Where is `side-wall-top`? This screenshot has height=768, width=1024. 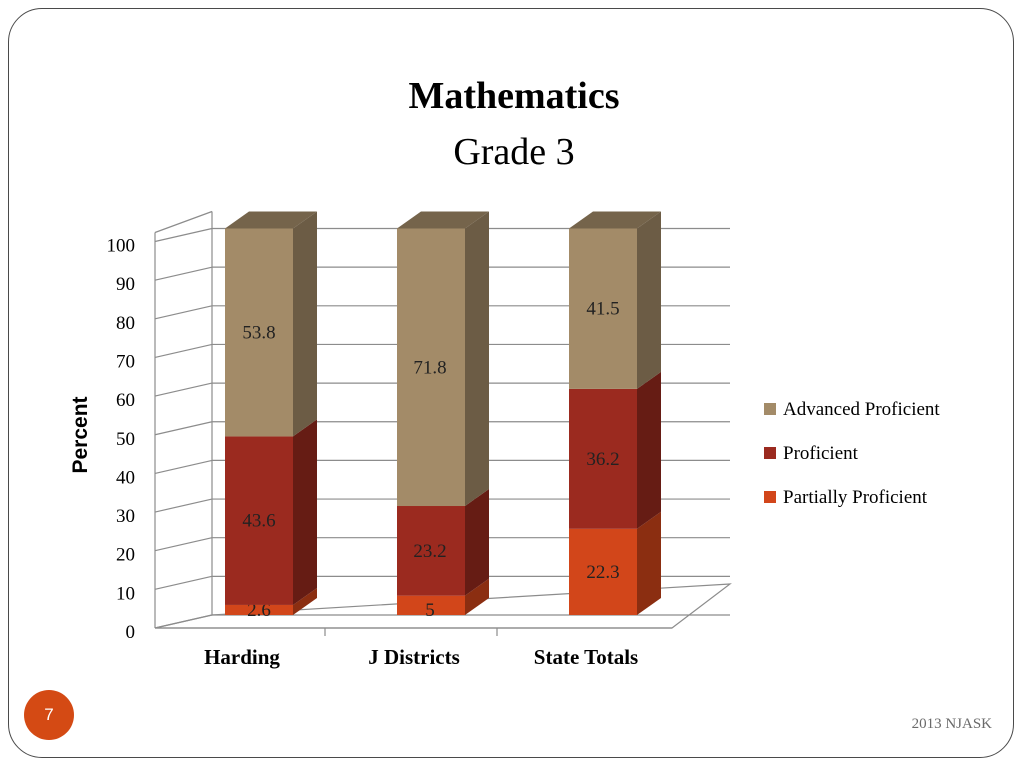
side-wall-top is located at coordinates (183, 222).